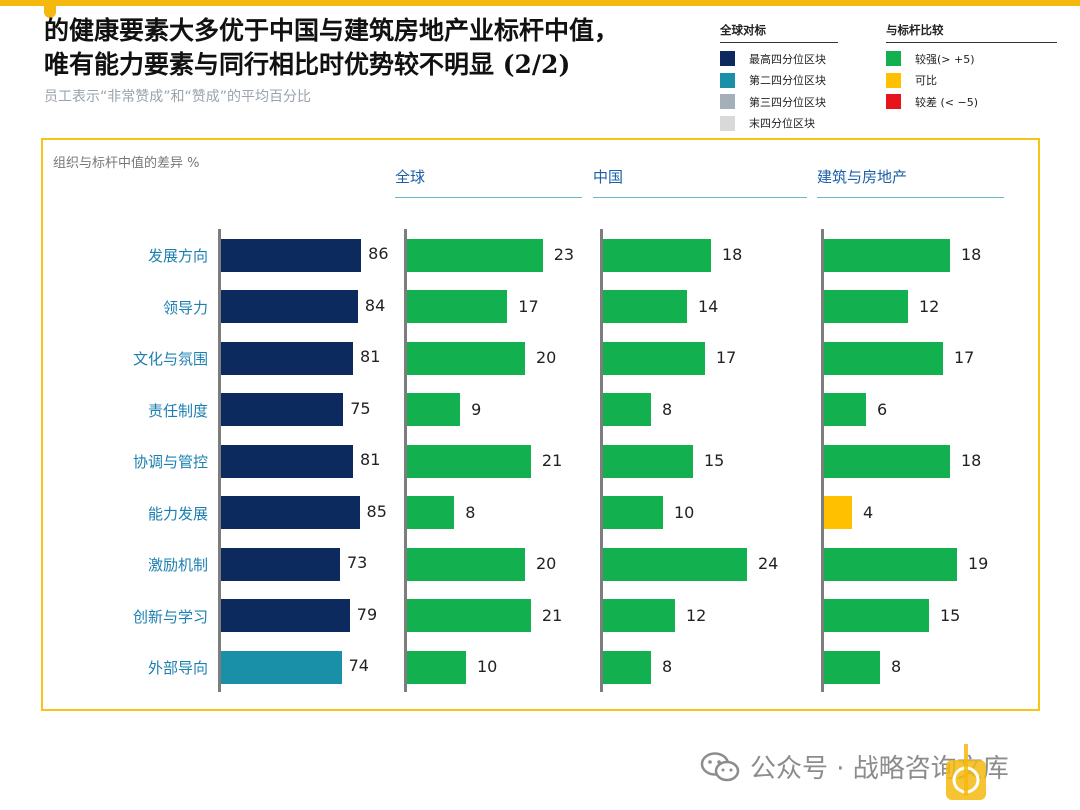 The height and width of the screenshot is (810, 1080). I want to click on diff-value: 20, so click(546, 563).